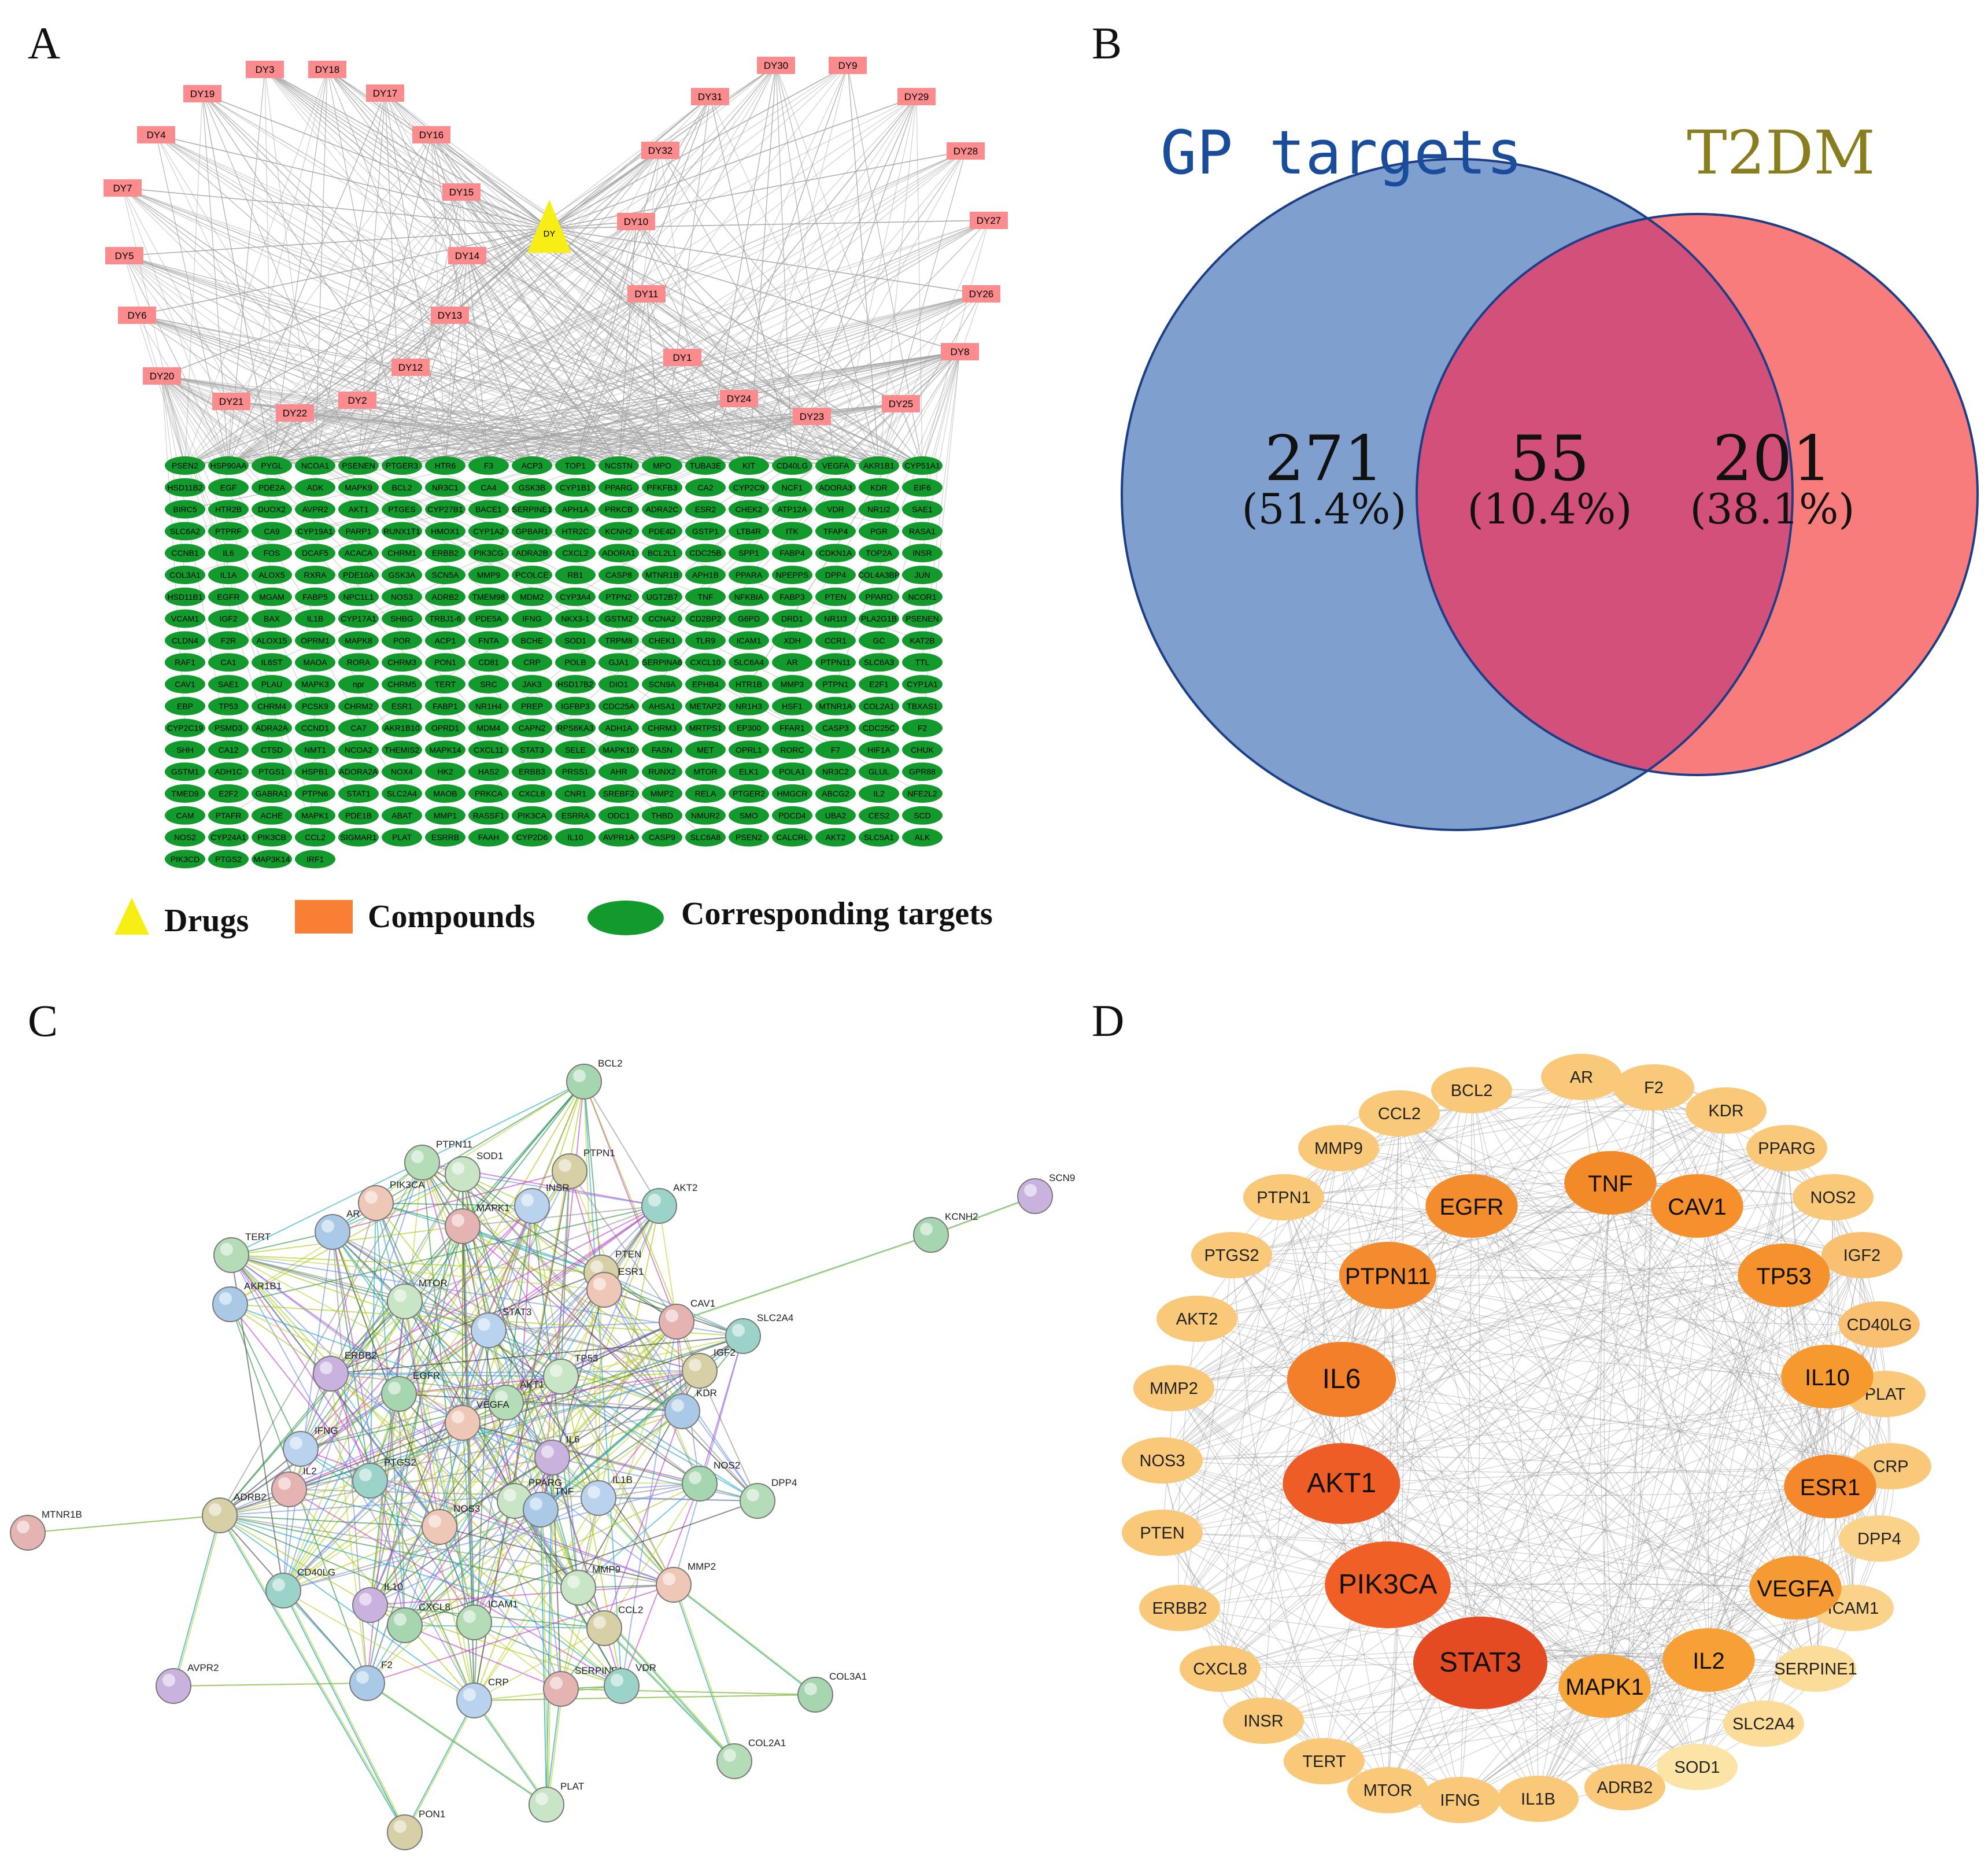 The height and width of the screenshot is (1863, 1988). Describe the element at coordinates (960, 351) in the screenshot. I see `compound-label: DY8` at that location.